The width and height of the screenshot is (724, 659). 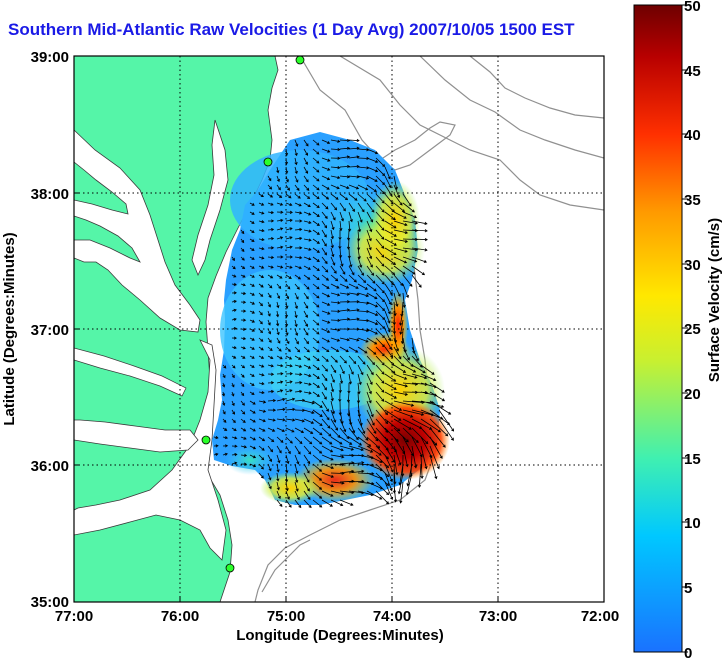 I want to click on x-tick-label: 75:00, so click(x=286, y=616).